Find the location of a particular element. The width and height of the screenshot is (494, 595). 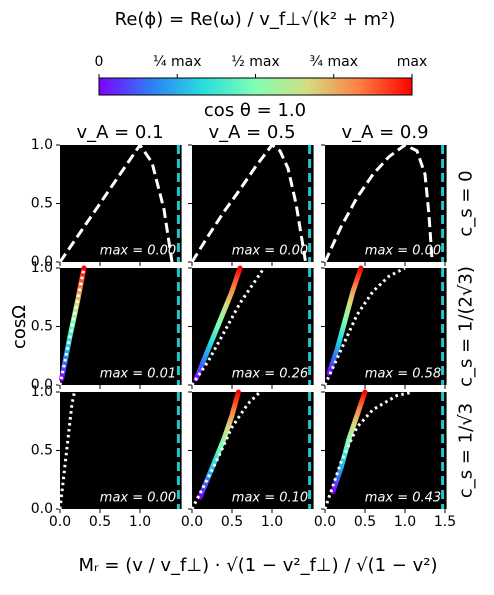

colorbar-tick-label: ¼ max is located at coordinates (177, 62).